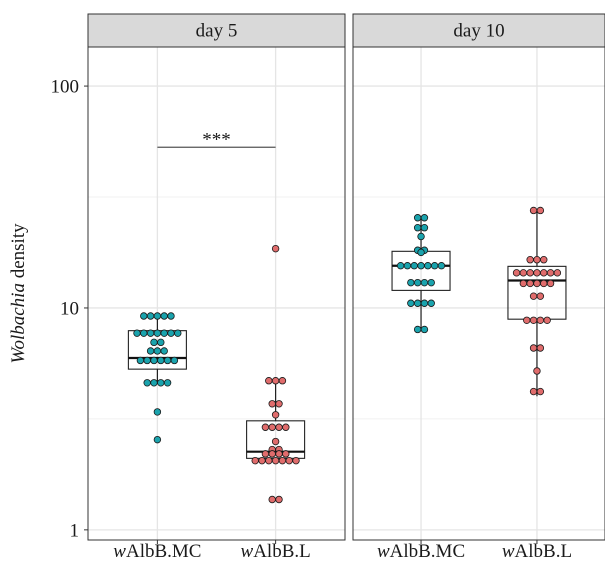 Image resolution: width=605 pixels, height=562 pixels. What do you see at coordinates (217, 31) in the screenshot?
I see `strip-label: day 5` at bounding box center [217, 31].